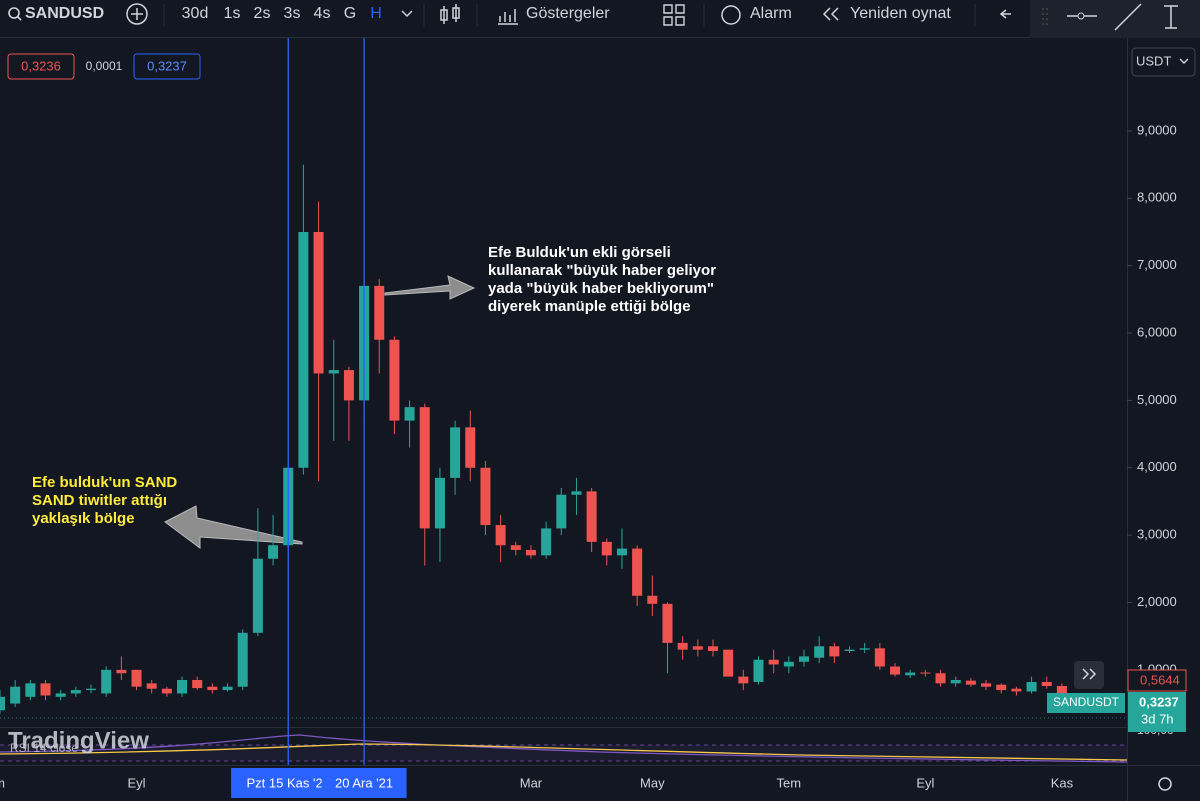  Describe the element at coordinates (1089, 675) in the screenshot. I see `scroll-button` at that location.